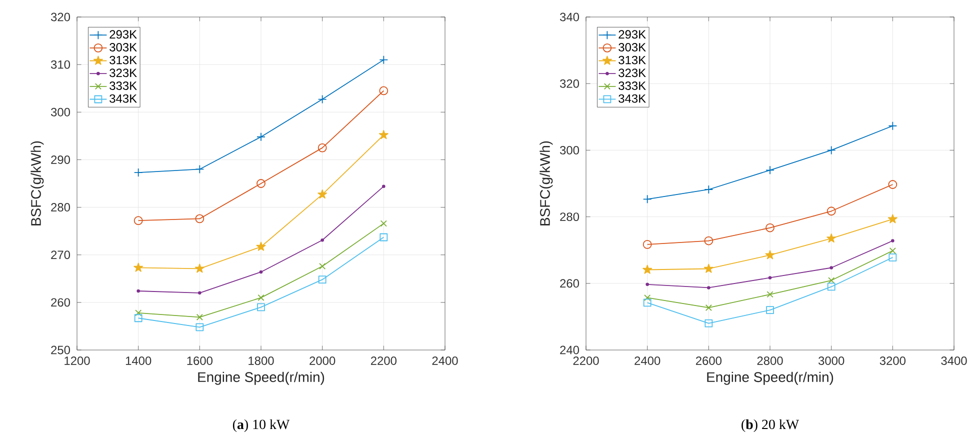 Image resolution: width=976 pixels, height=443 pixels. Describe the element at coordinates (139, 360) in the screenshot. I see `x-tick-label: 1400` at that location.